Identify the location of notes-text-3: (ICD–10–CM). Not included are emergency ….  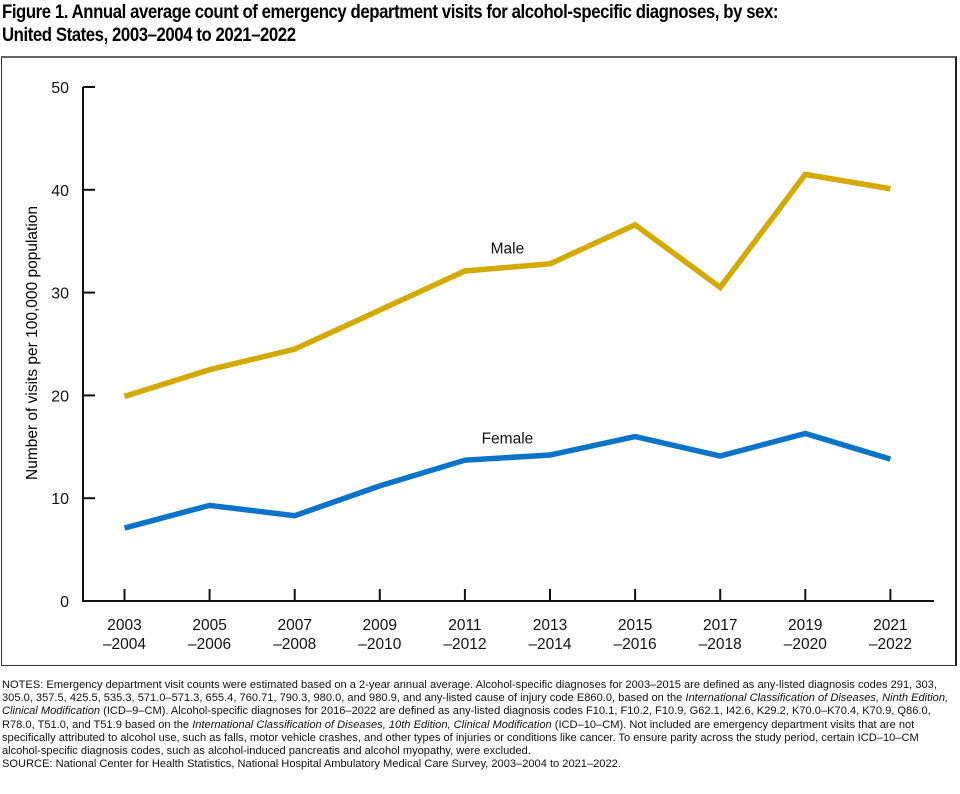
(460, 738).